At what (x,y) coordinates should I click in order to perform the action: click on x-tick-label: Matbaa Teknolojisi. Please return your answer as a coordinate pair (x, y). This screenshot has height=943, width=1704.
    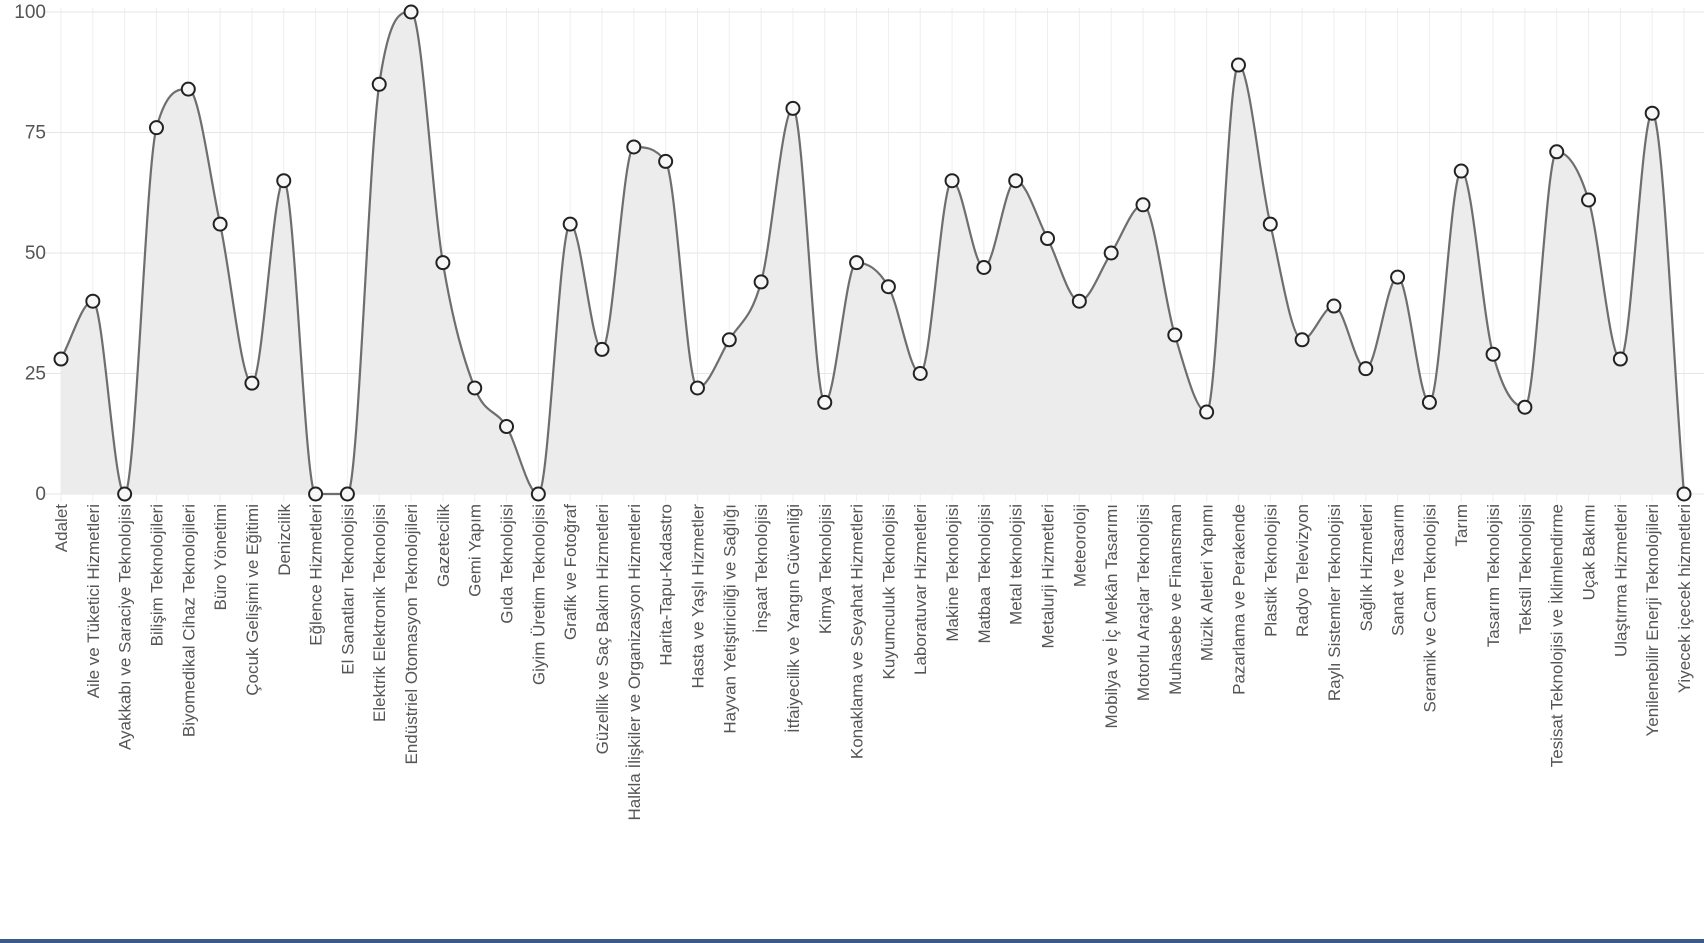
    Looking at the image, I should click on (984, 574).